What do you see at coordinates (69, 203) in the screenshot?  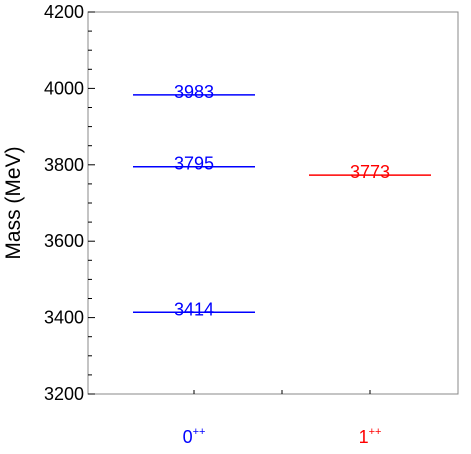 I see `y-ticks: 3200 3400 3600 3800 4000 4200` at bounding box center [69, 203].